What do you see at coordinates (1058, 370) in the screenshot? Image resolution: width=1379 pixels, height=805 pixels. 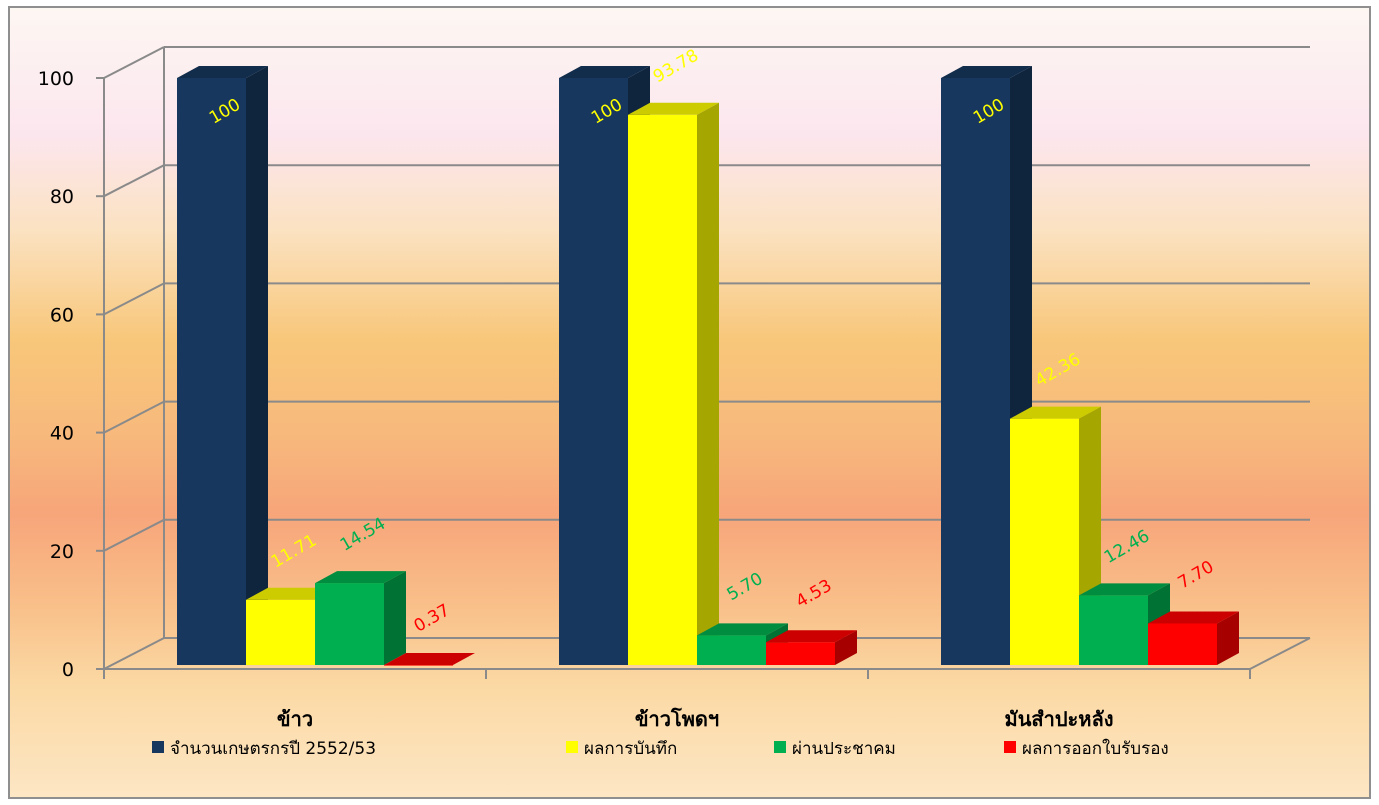 I see `data-label: 42.36` at bounding box center [1058, 370].